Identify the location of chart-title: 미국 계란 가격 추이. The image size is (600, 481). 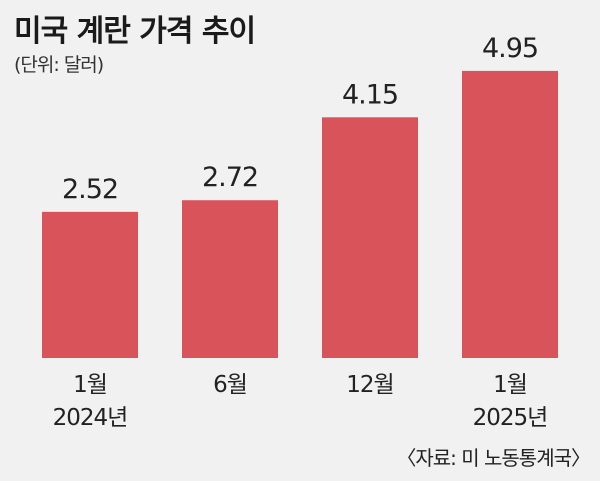
(135, 31).